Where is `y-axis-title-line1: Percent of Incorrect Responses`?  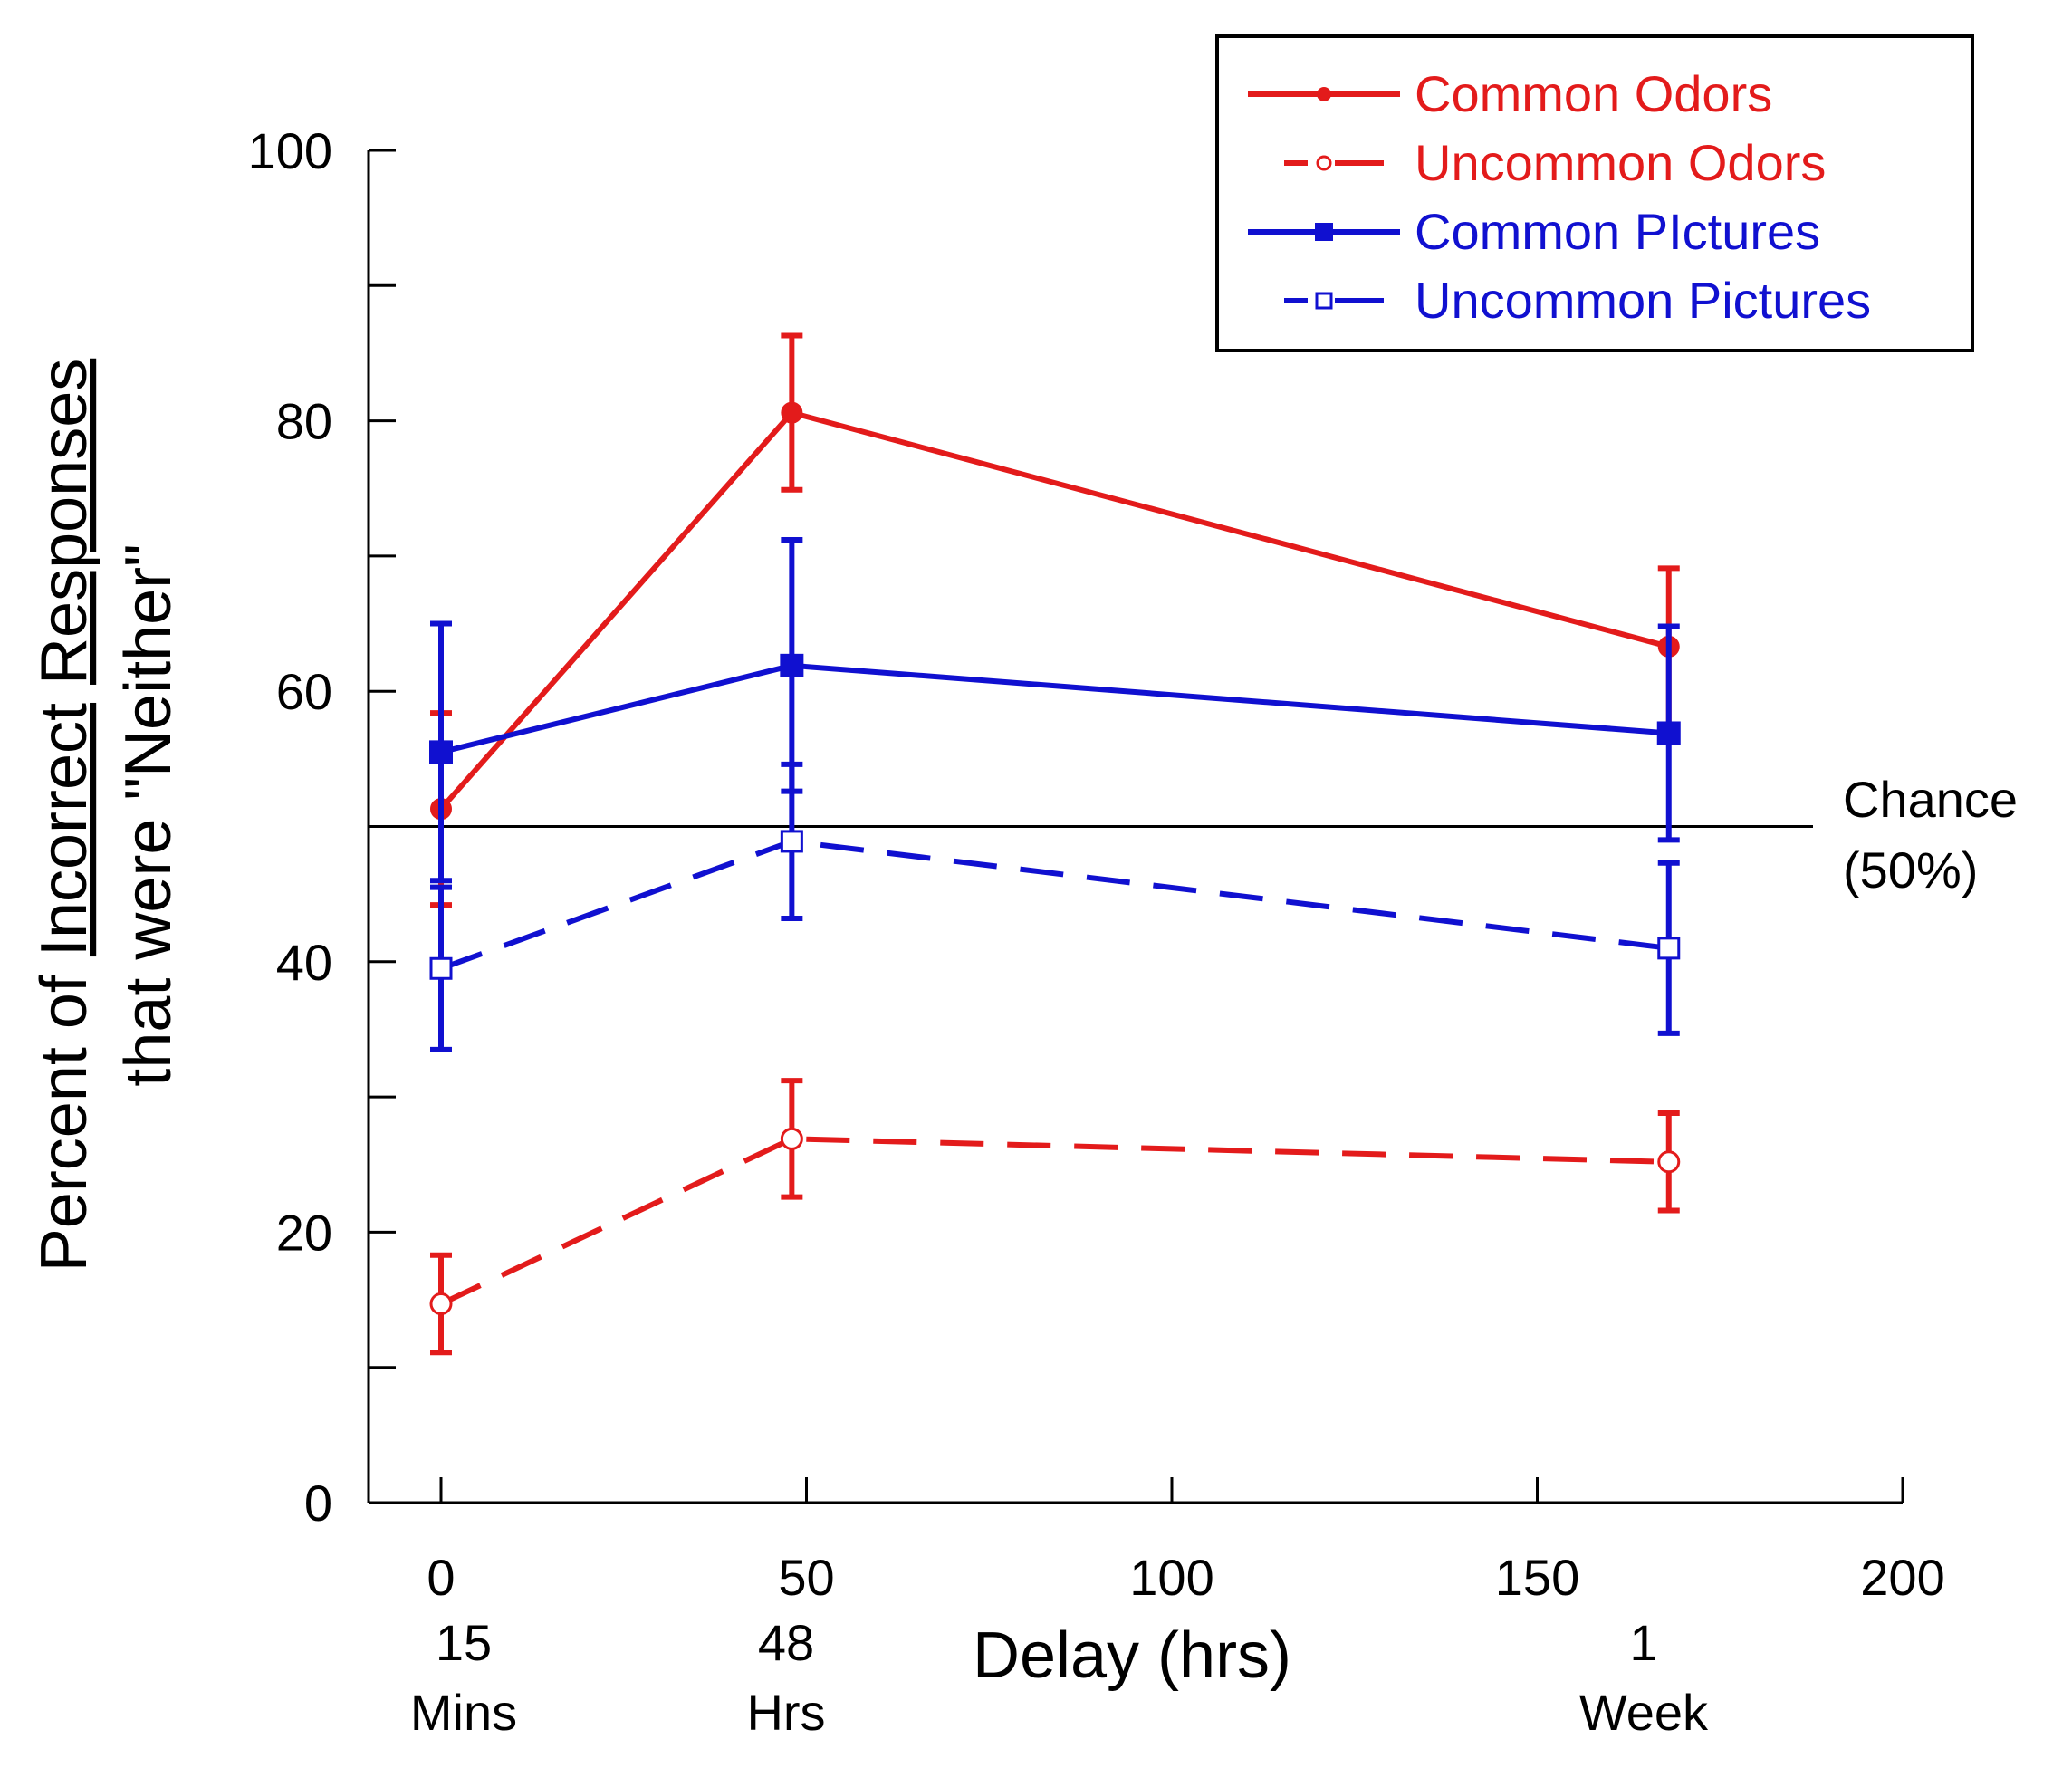 y-axis-title-line1: Percent of Incorrect Responses is located at coordinates (64, 816).